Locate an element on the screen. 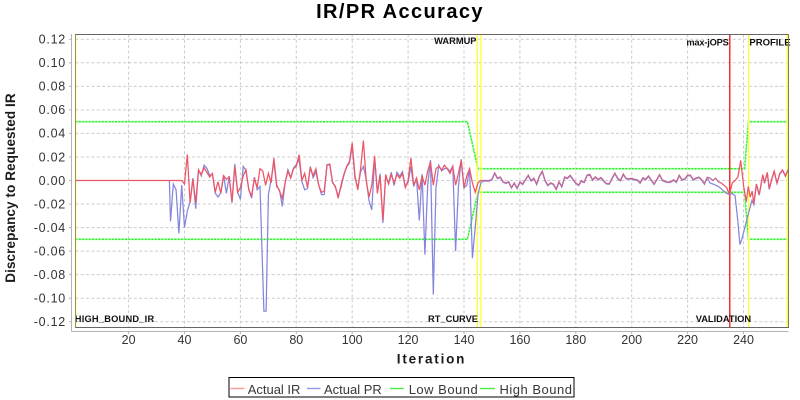 The image size is (800, 400). svg-text: RT_CURVE is located at coordinates (453, 319).